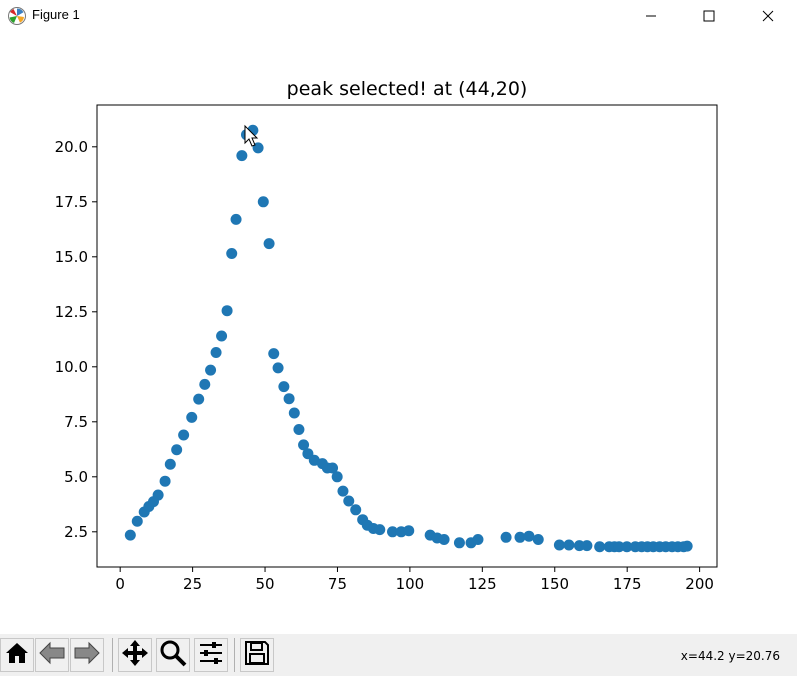 This screenshot has width=797, height=676. I want to click on home-button, so click(17, 655).